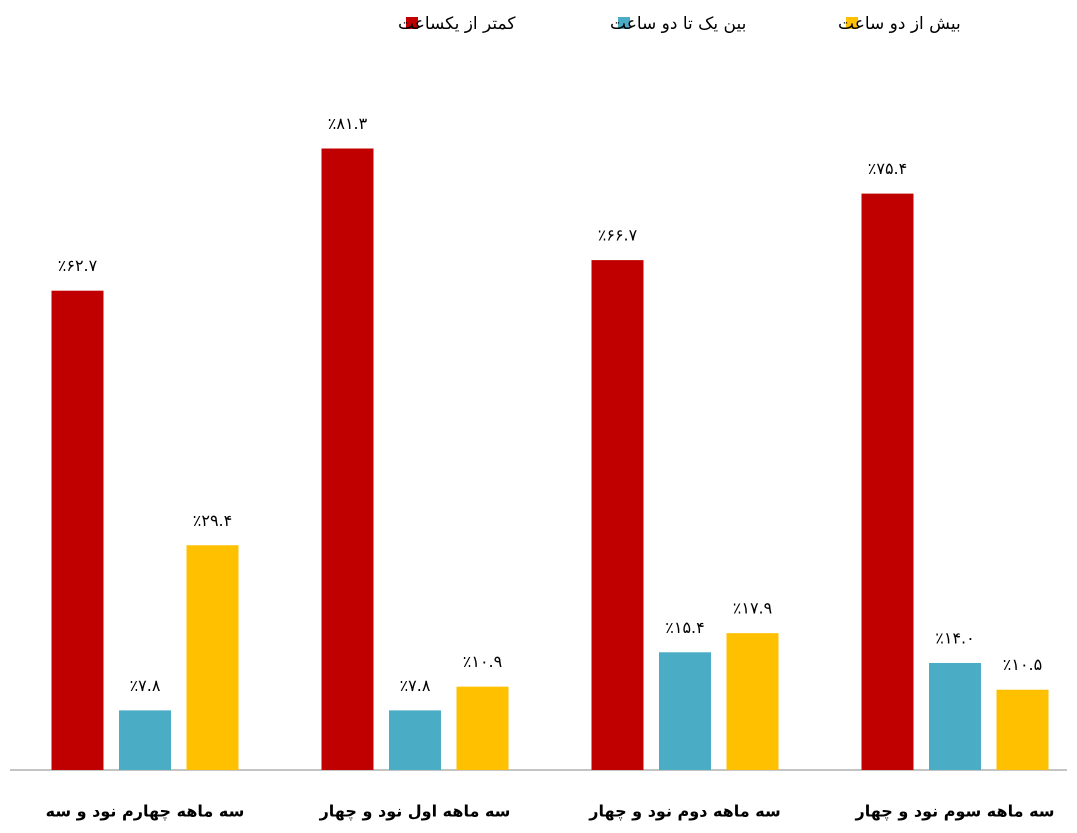 This screenshot has width=1077, height=833. Describe the element at coordinates (1022, 664) in the screenshot. I see `data-label: ٪۱۰.۵` at that location.